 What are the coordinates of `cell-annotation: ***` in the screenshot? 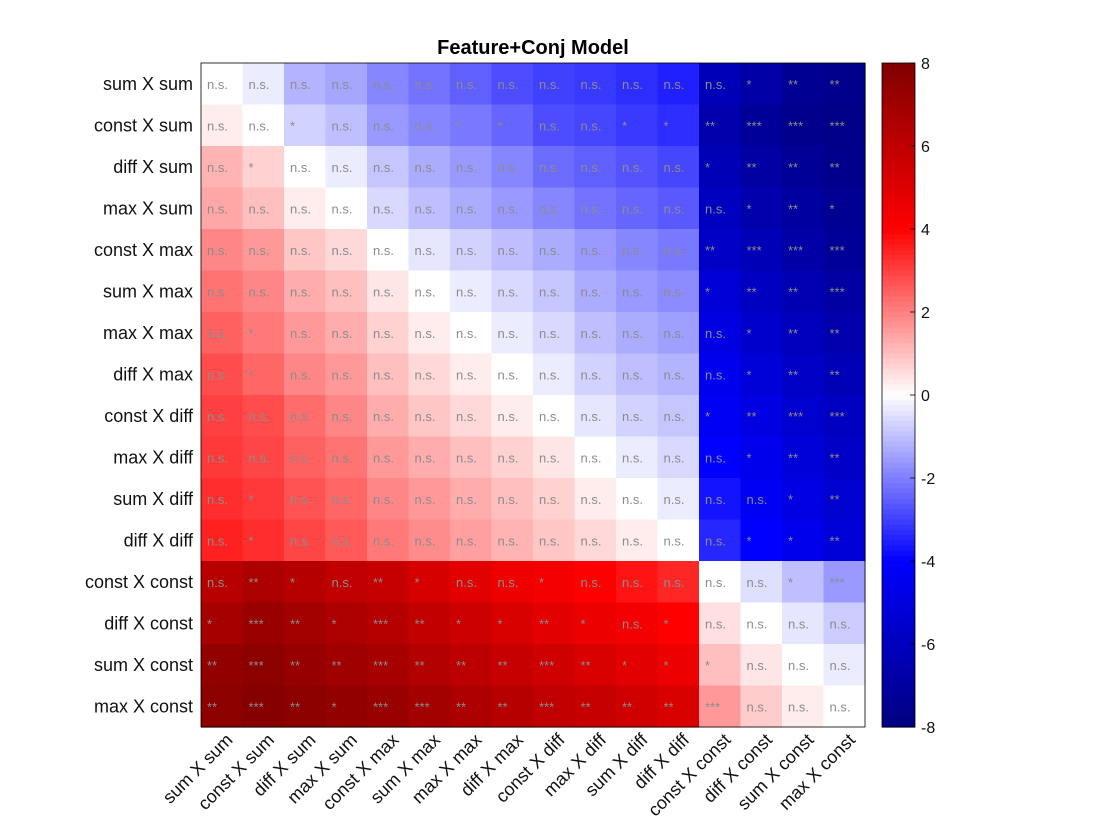 It's located at (256, 665).